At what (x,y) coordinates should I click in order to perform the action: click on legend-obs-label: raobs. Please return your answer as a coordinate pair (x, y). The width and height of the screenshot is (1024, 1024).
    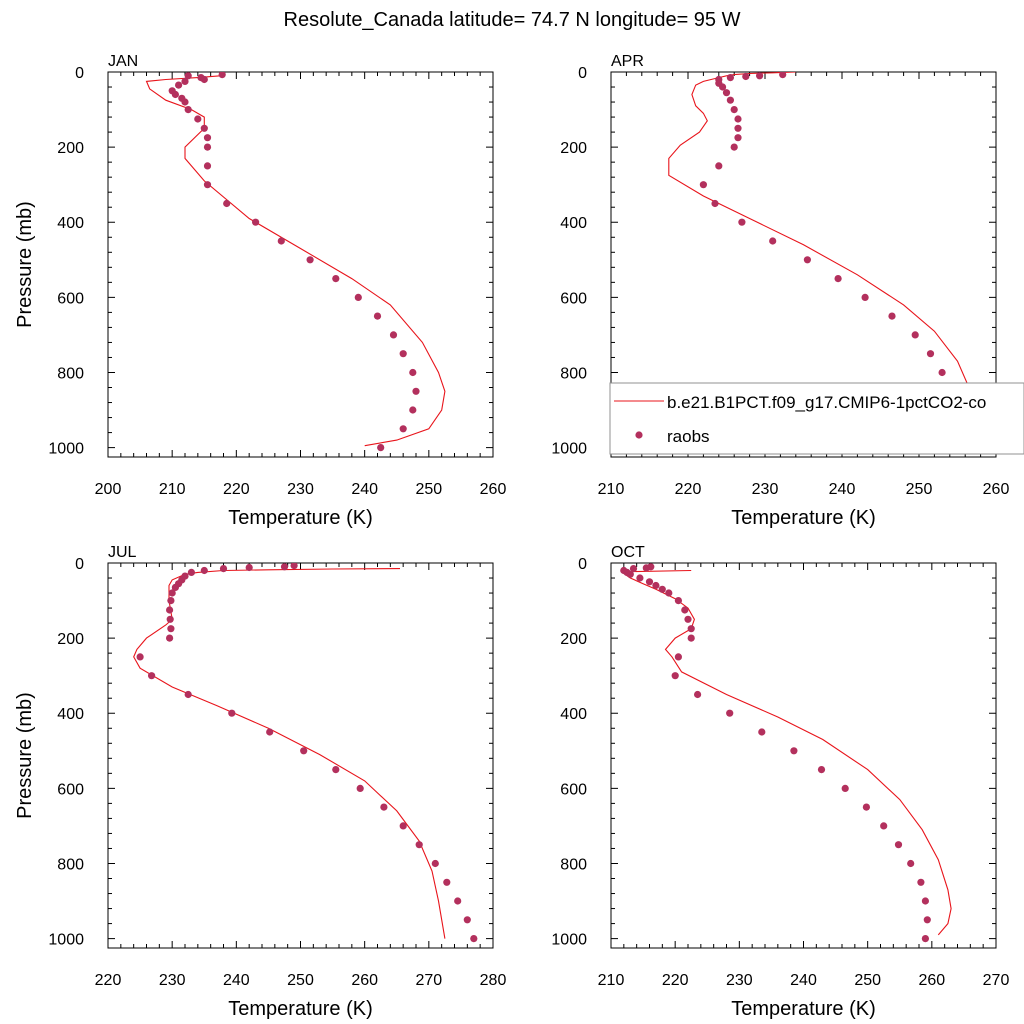
    Looking at the image, I should click on (688, 436).